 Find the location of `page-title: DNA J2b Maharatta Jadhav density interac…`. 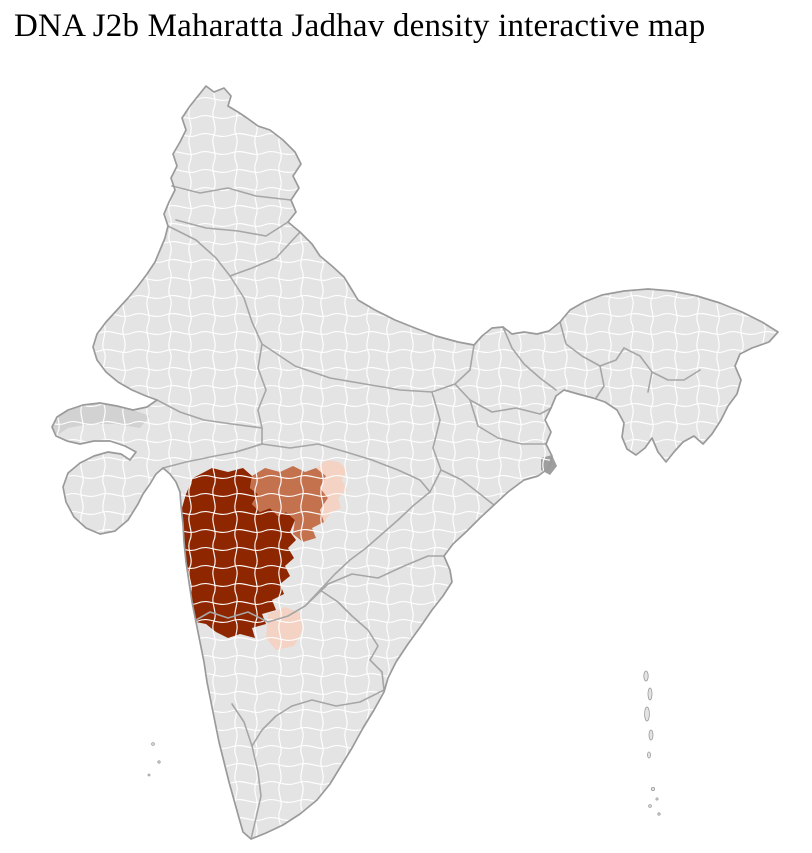

page-title: DNA J2b Maharatta Jadhav density interac… is located at coordinates (360, 26).